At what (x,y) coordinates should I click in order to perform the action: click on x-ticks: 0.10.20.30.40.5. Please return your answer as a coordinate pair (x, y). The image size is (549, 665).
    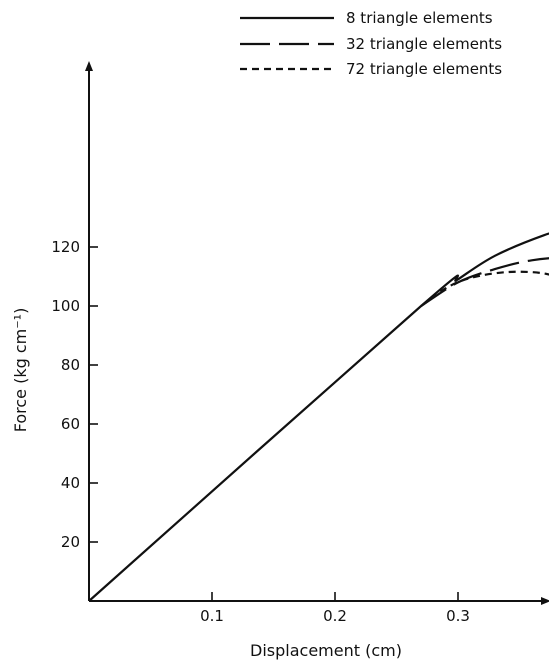
    Looking at the image, I should click on (335, 608).